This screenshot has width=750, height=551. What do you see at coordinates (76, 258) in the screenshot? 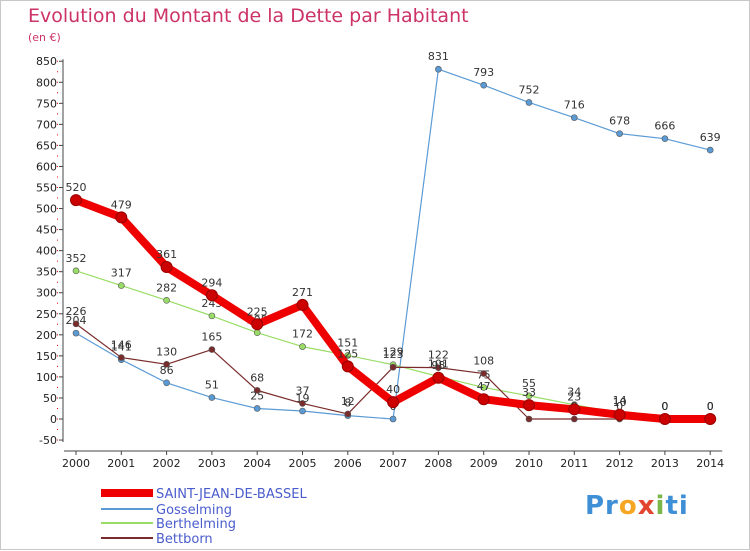
I see `data-label: 352` at bounding box center [76, 258].